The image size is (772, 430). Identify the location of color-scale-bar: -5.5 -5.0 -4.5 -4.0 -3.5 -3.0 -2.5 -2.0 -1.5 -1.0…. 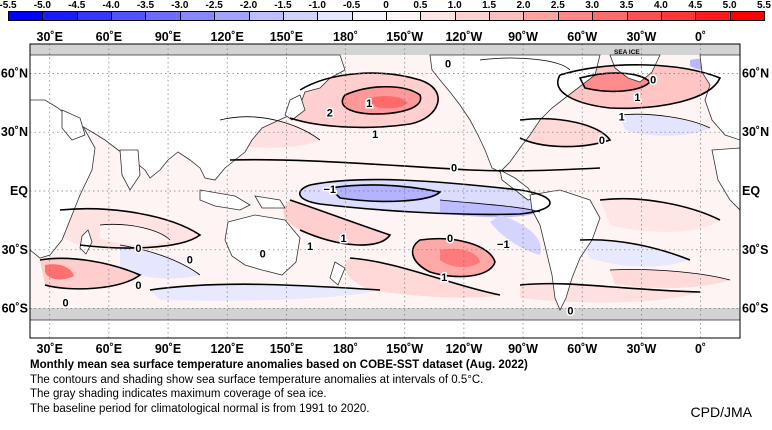
(386, 11).